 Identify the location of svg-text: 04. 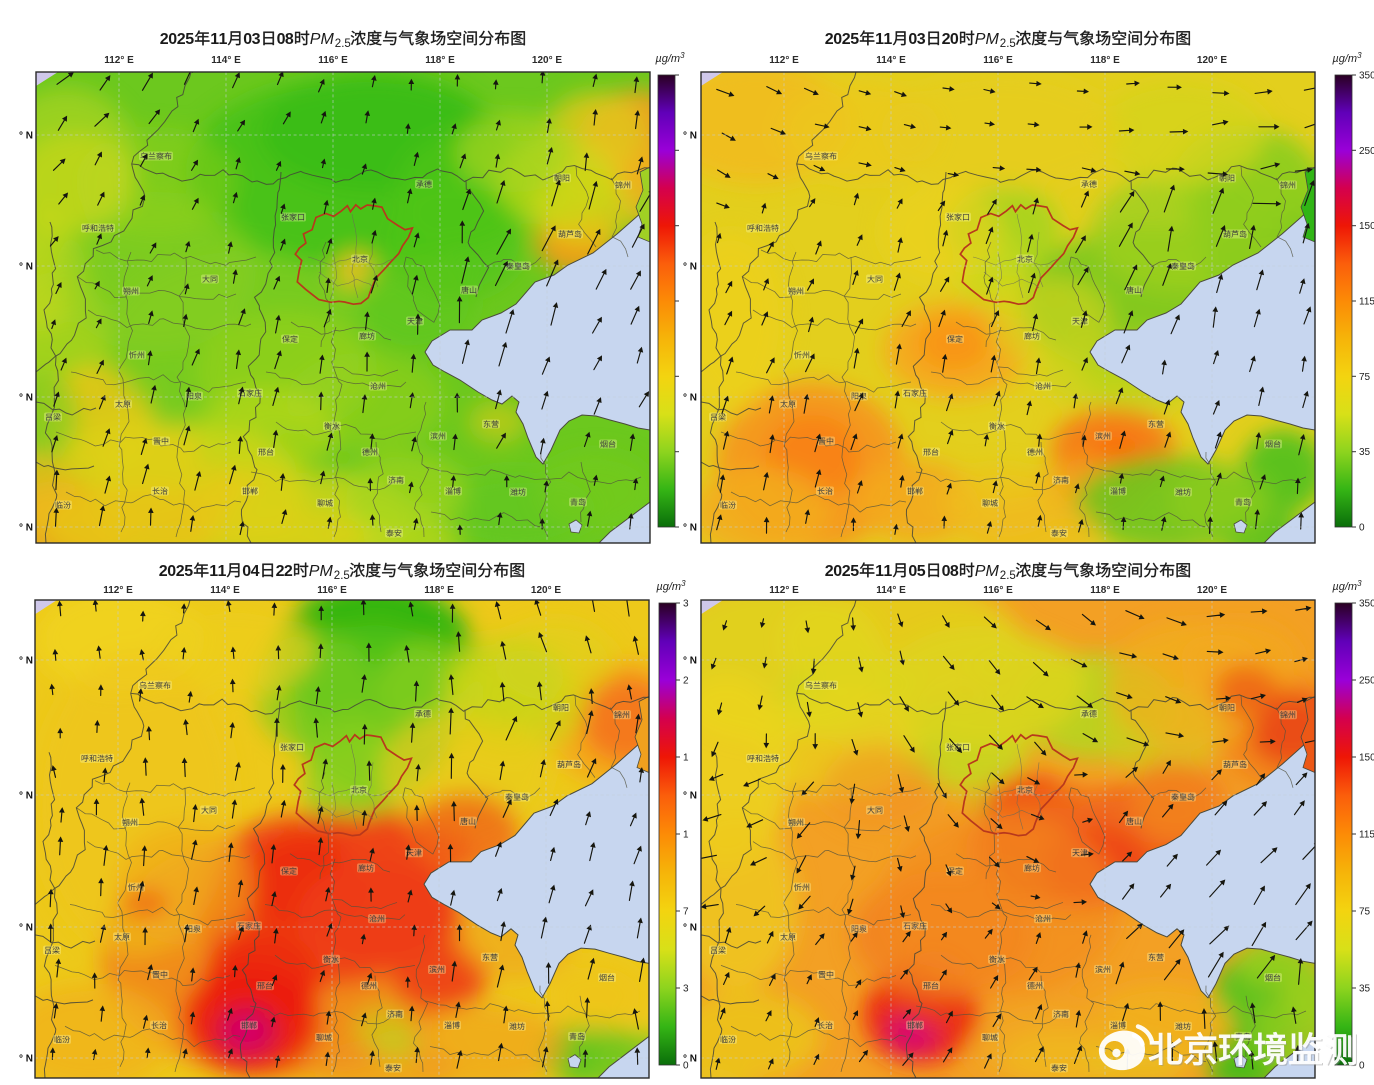
(250, 571).